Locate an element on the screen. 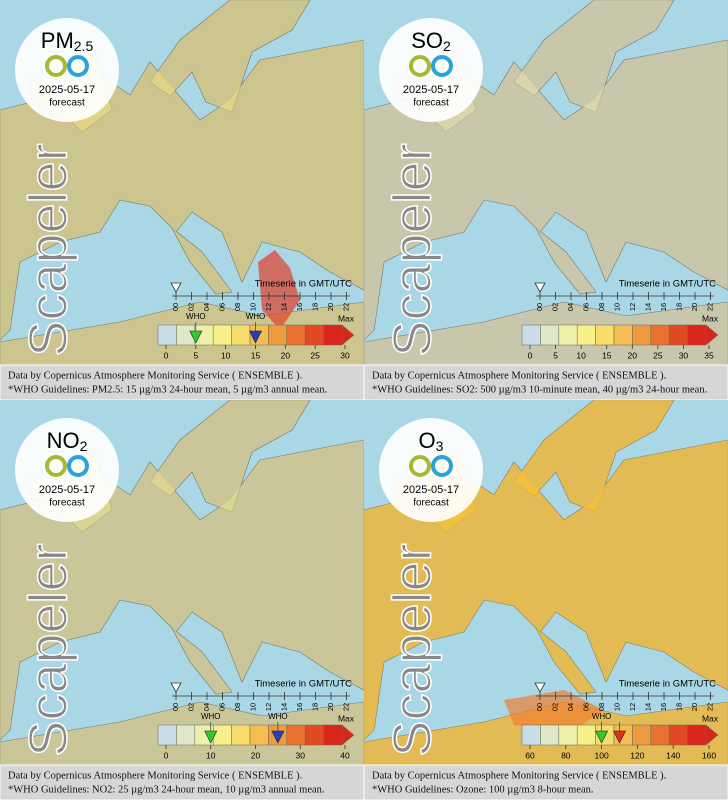  pollutant: SO2 is located at coordinates (431, 41).